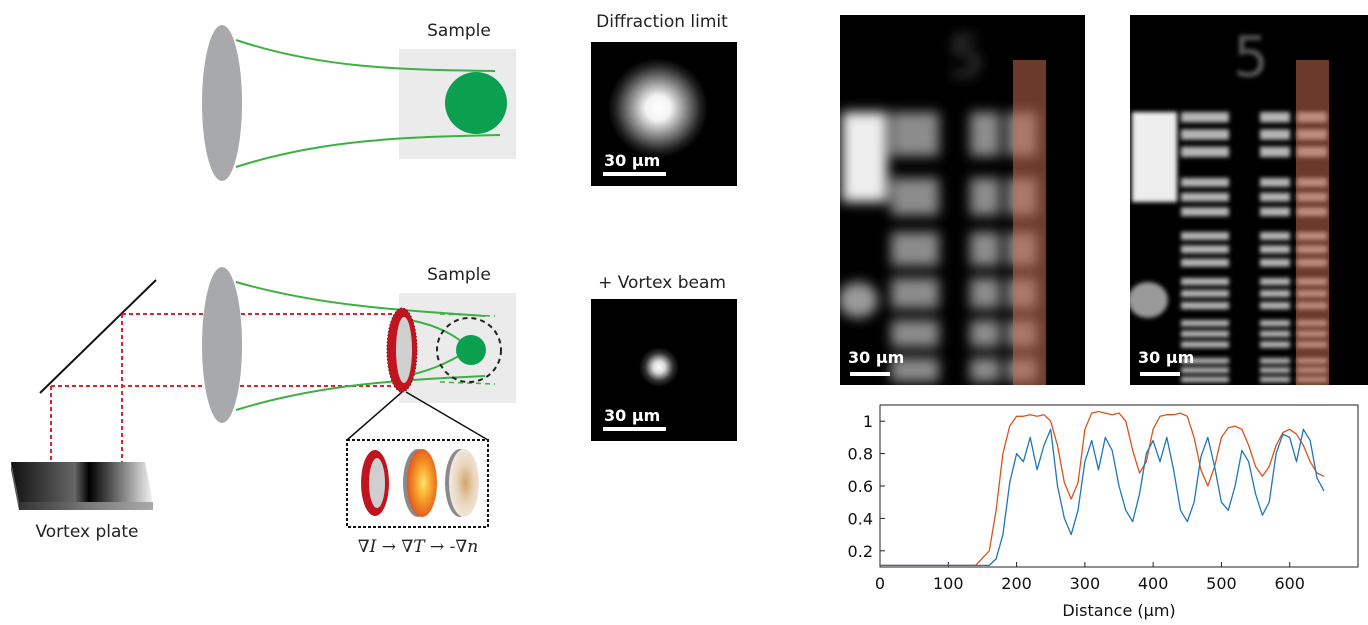  What do you see at coordinates (634, 174) in the screenshot?
I see `scalebar-top` at bounding box center [634, 174].